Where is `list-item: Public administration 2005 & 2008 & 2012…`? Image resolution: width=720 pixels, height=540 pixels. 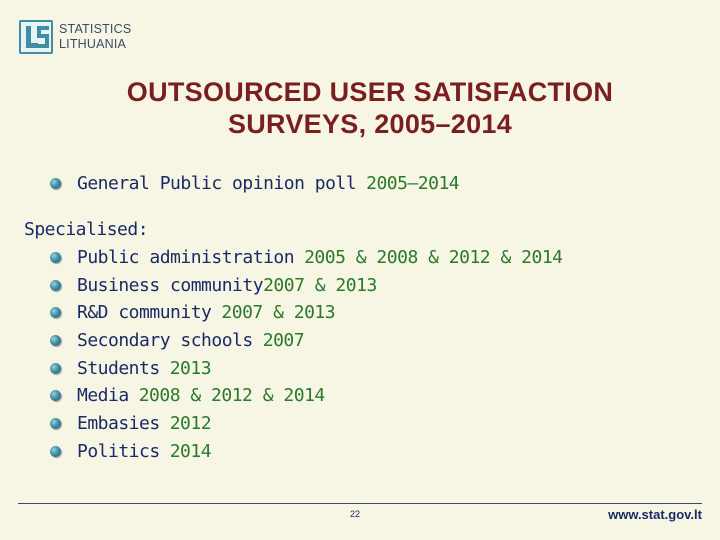
list-item: Public administration 2005 & 2008 & 2012… is located at coordinates (380, 258).